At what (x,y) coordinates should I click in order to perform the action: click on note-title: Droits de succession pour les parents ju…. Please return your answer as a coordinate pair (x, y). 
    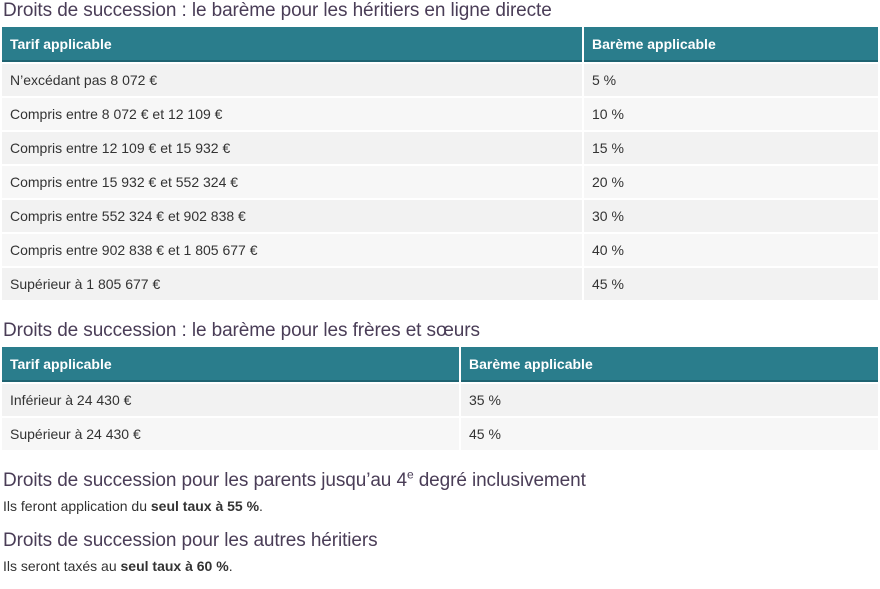
    Looking at the image, I should click on (440, 479).